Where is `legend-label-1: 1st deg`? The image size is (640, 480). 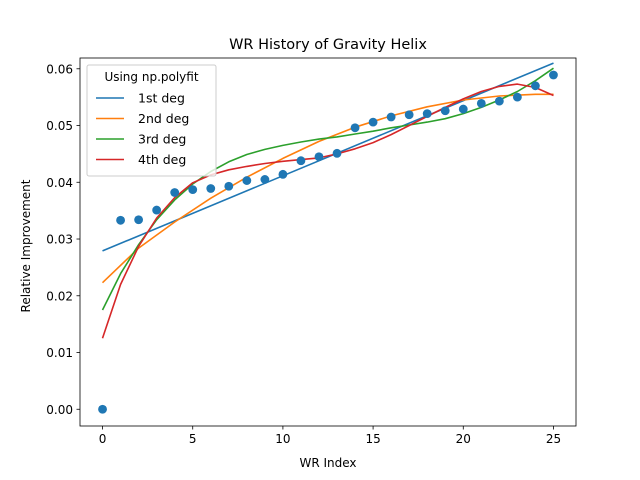
legend-label-1: 1st deg is located at coordinates (161, 98).